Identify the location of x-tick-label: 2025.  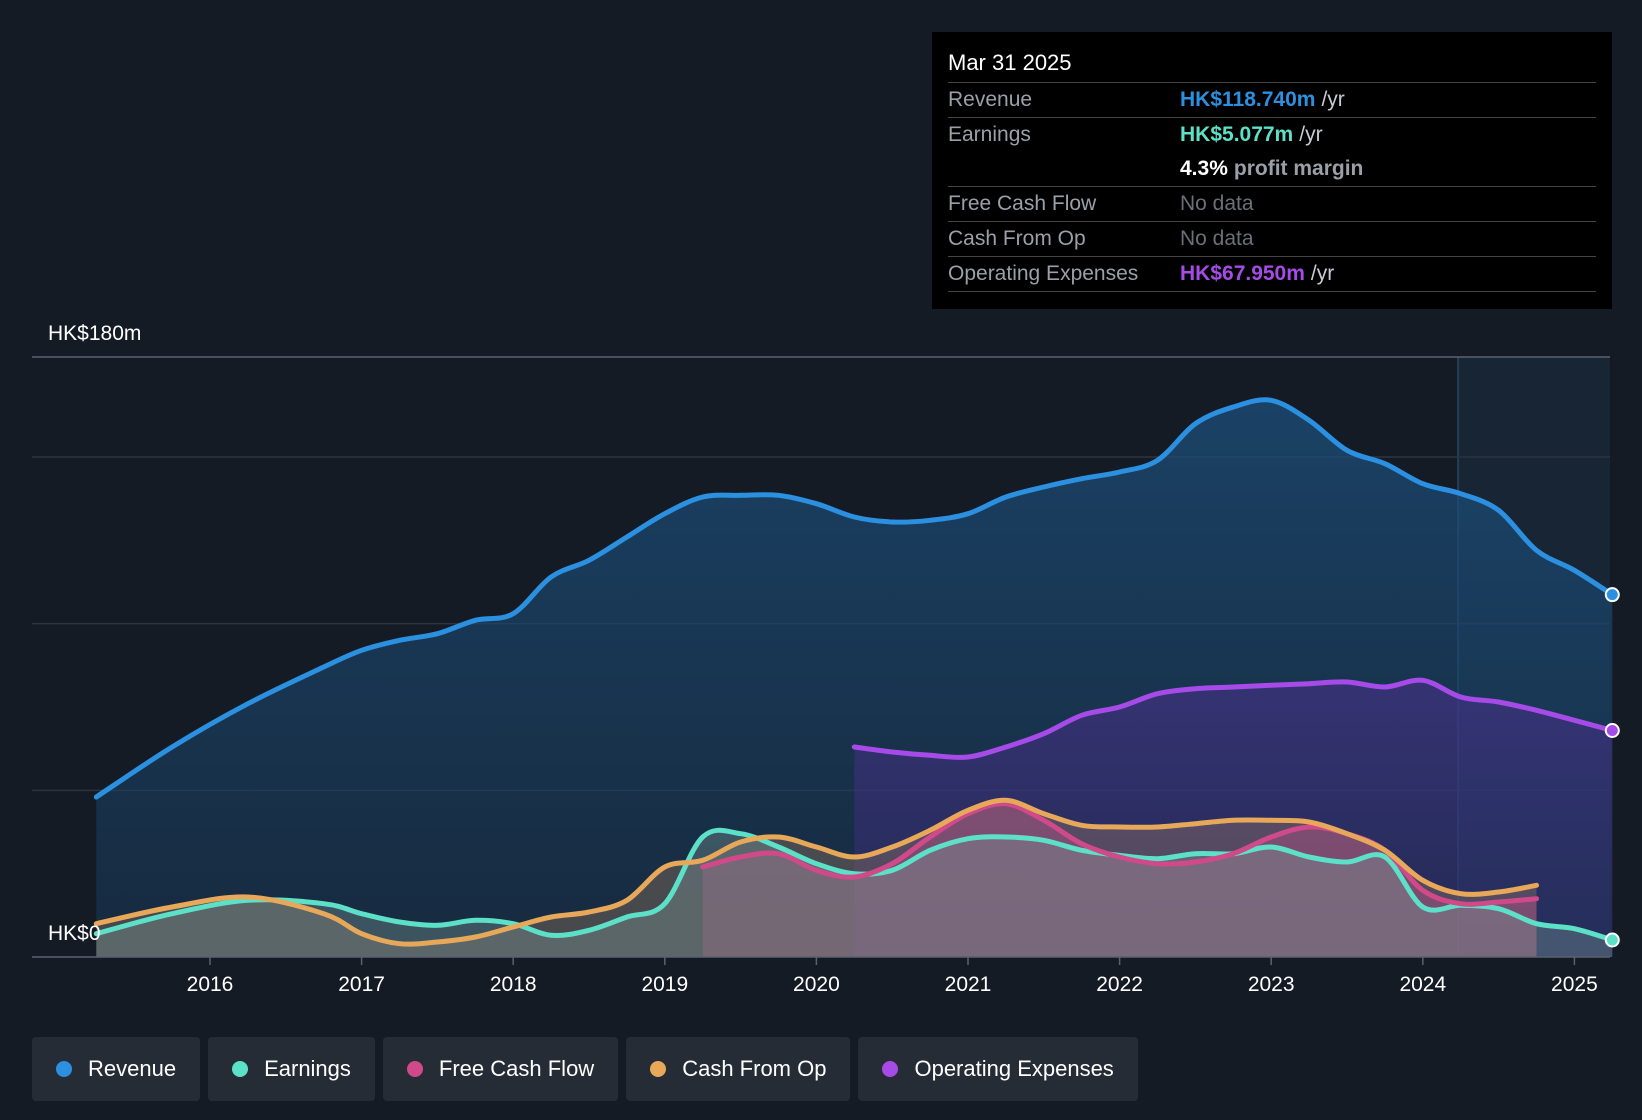
(1574, 984).